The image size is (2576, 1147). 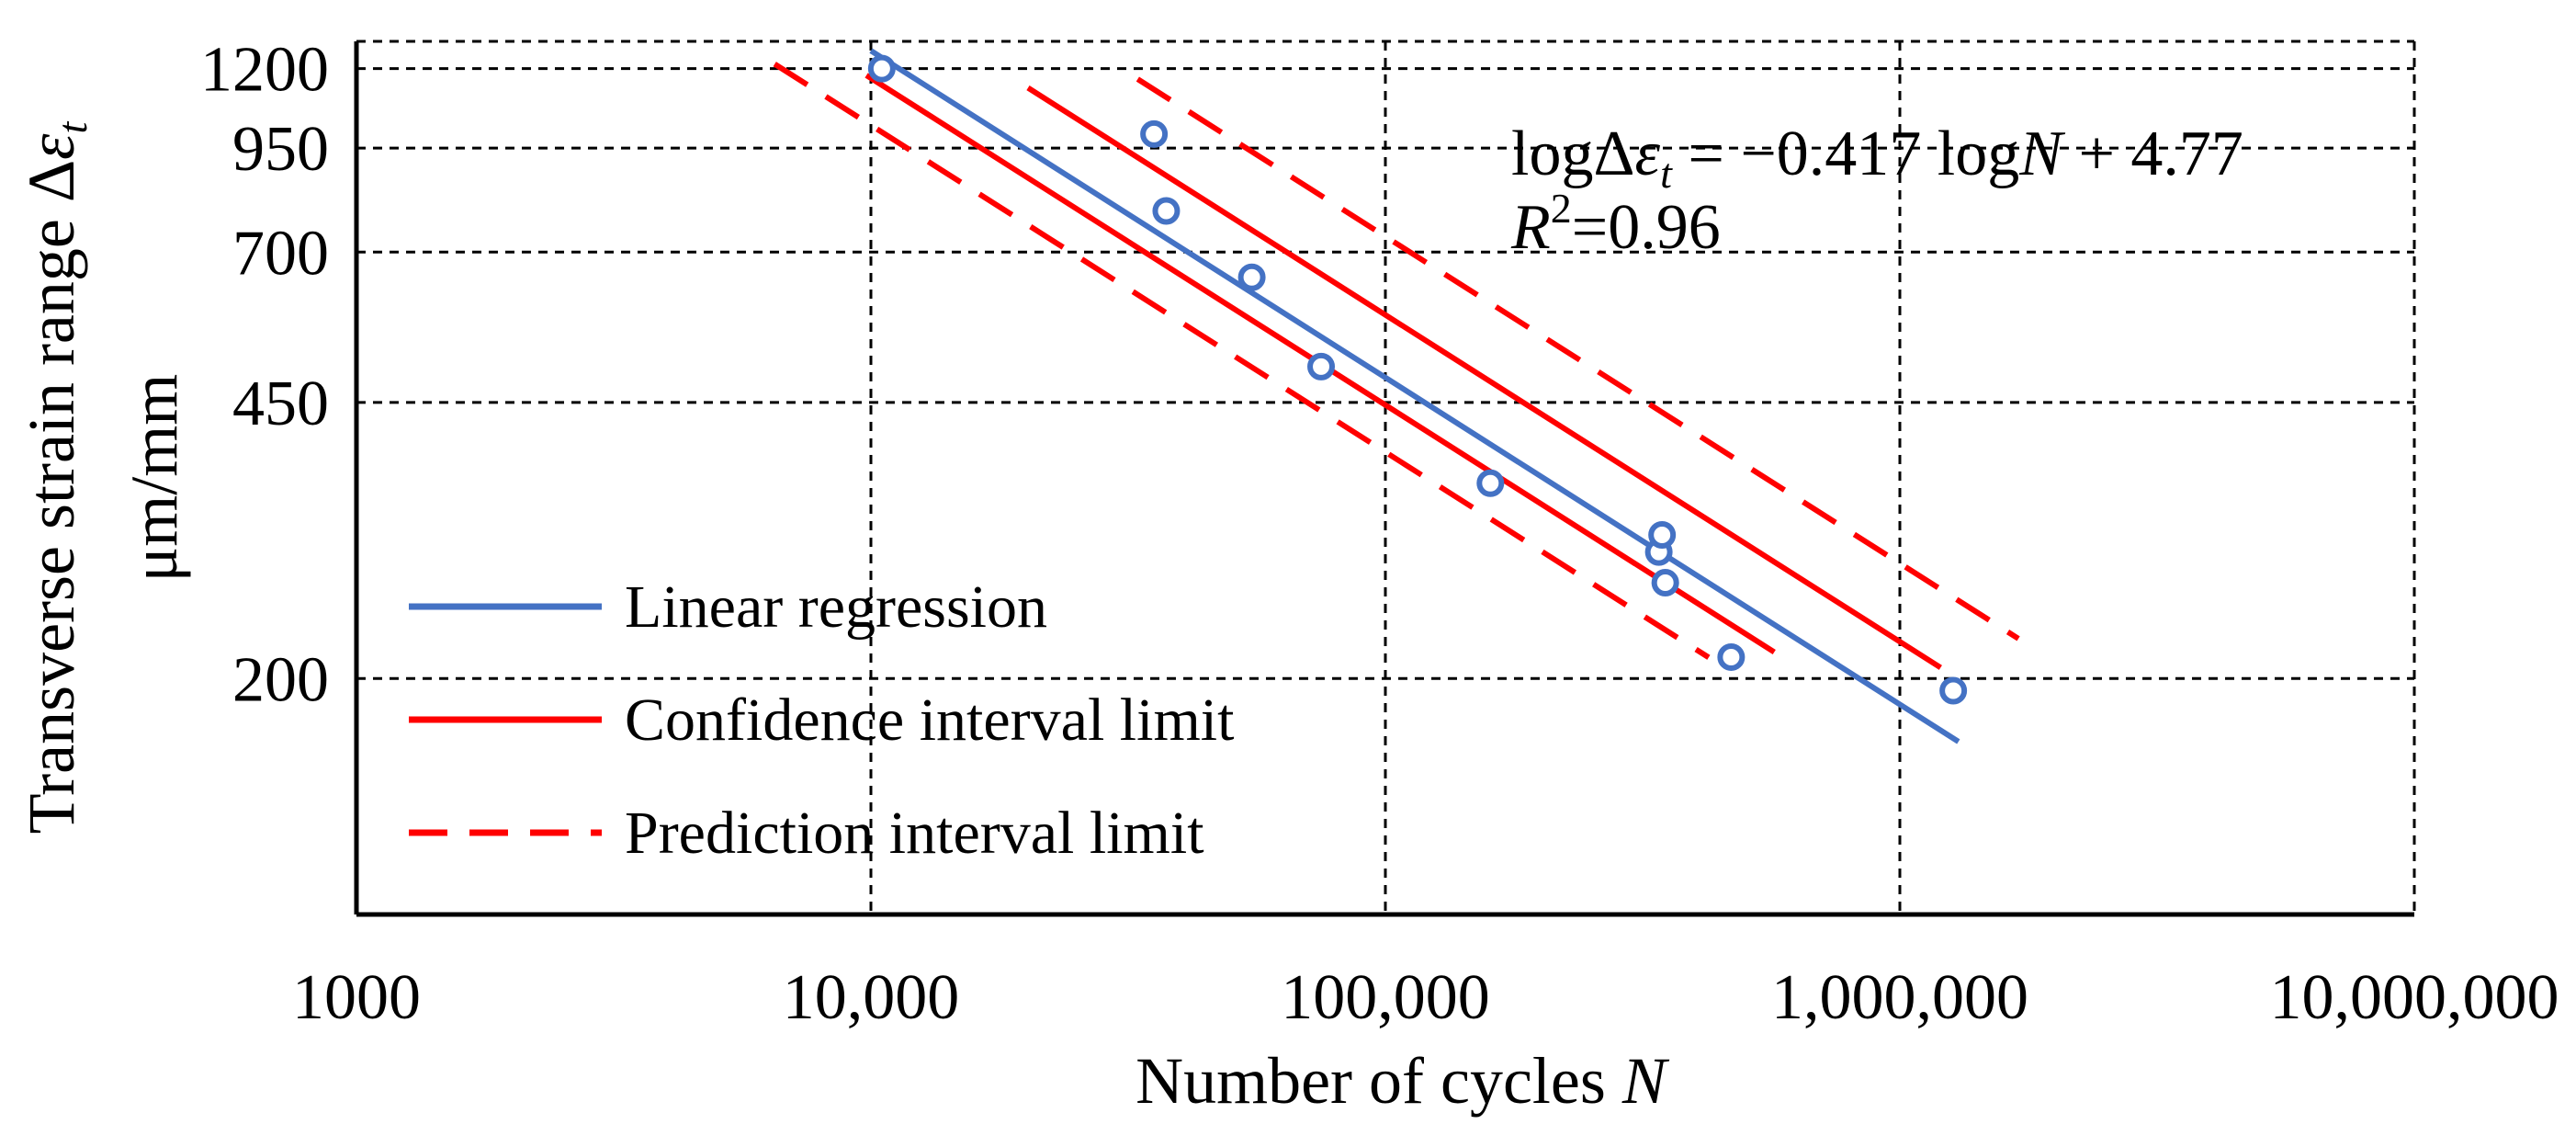 I want to click on x-axis-title-text: Number of cycles, so click(x=1378, y=1081).